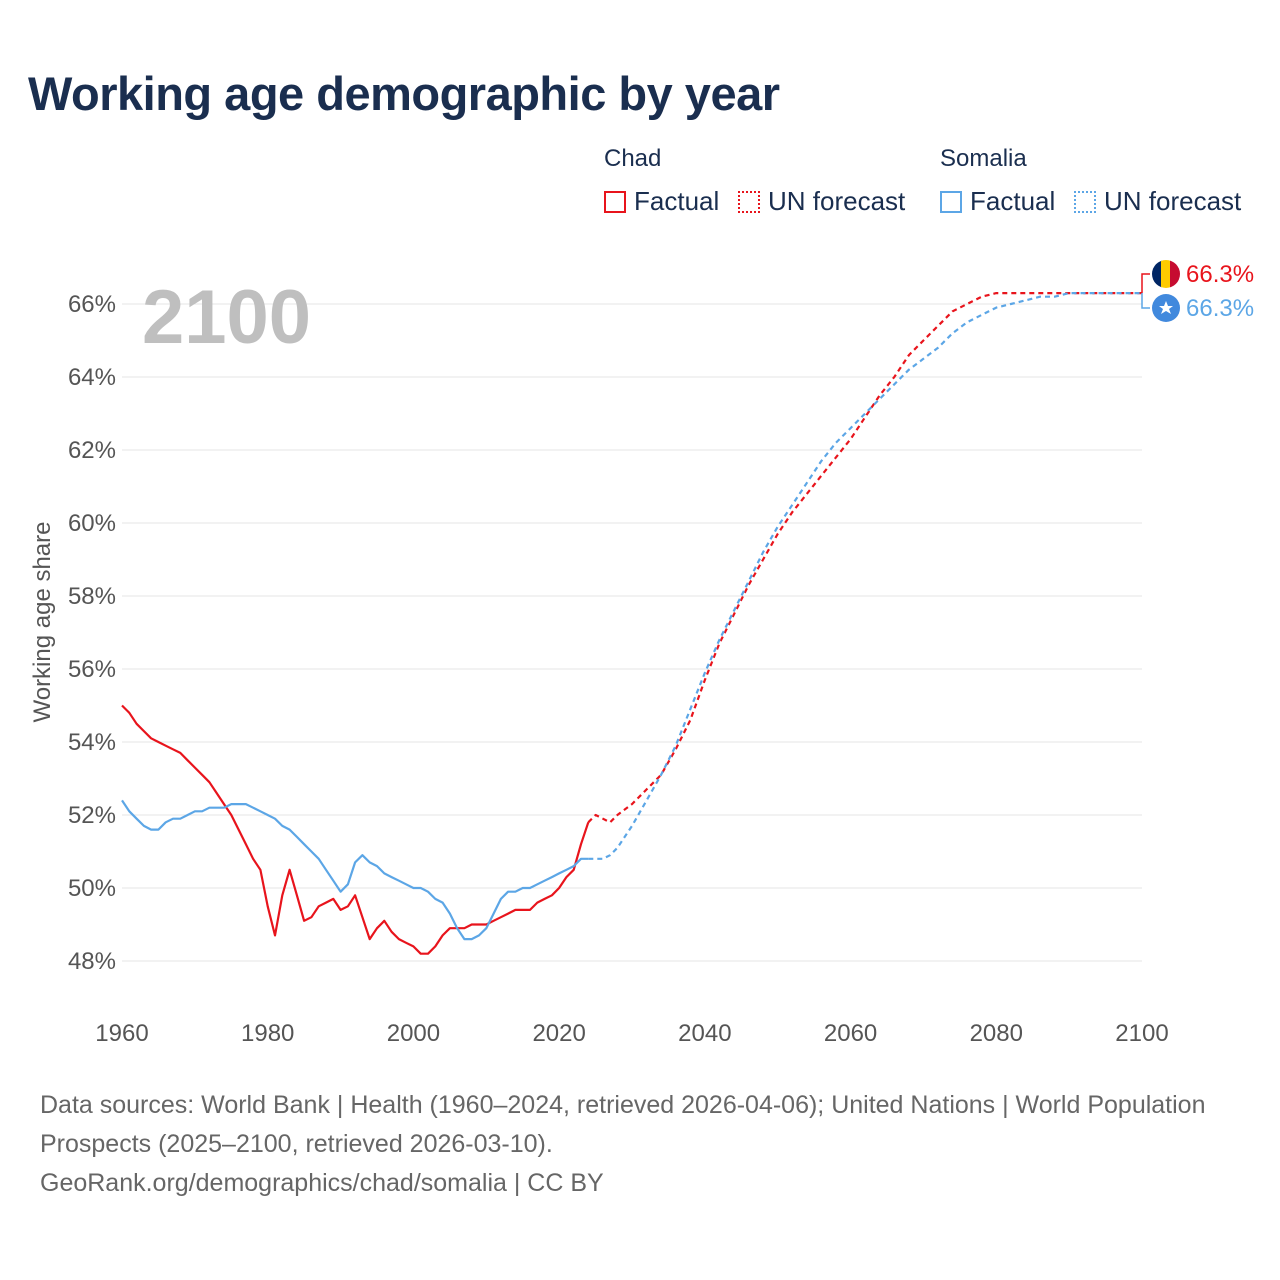 This screenshot has height=1280, width=1280. I want to click on y-tick-label: 50%, so click(92, 888).